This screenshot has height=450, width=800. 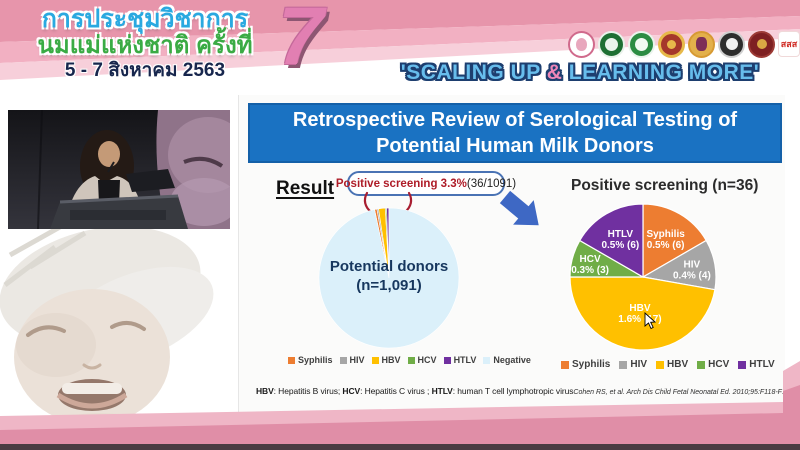 What do you see at coordinates (701, 44) in the screenshot?
I see `royal-gold-emblem-icon` at bounding box center [701, 44].